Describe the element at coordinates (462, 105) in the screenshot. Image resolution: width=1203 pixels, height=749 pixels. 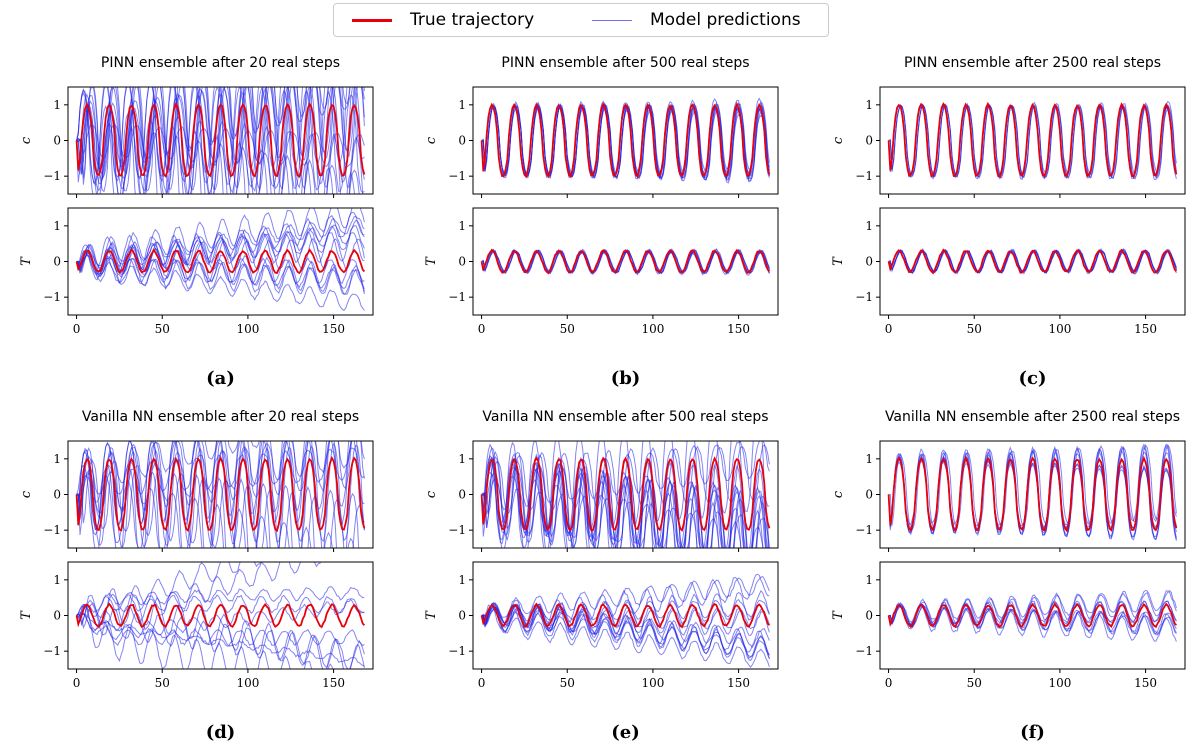
I see `ytick-label-b-c: 1` at that location.